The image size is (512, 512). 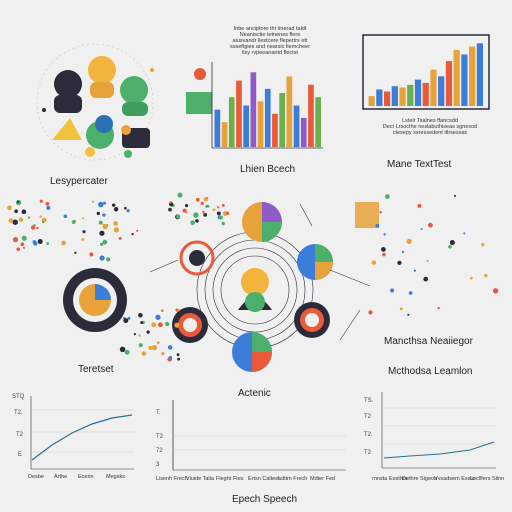 What do you see at coordinates (158, 413) in the screenshot?
I see `y-tick: T.` at bounding box center [158, 413].